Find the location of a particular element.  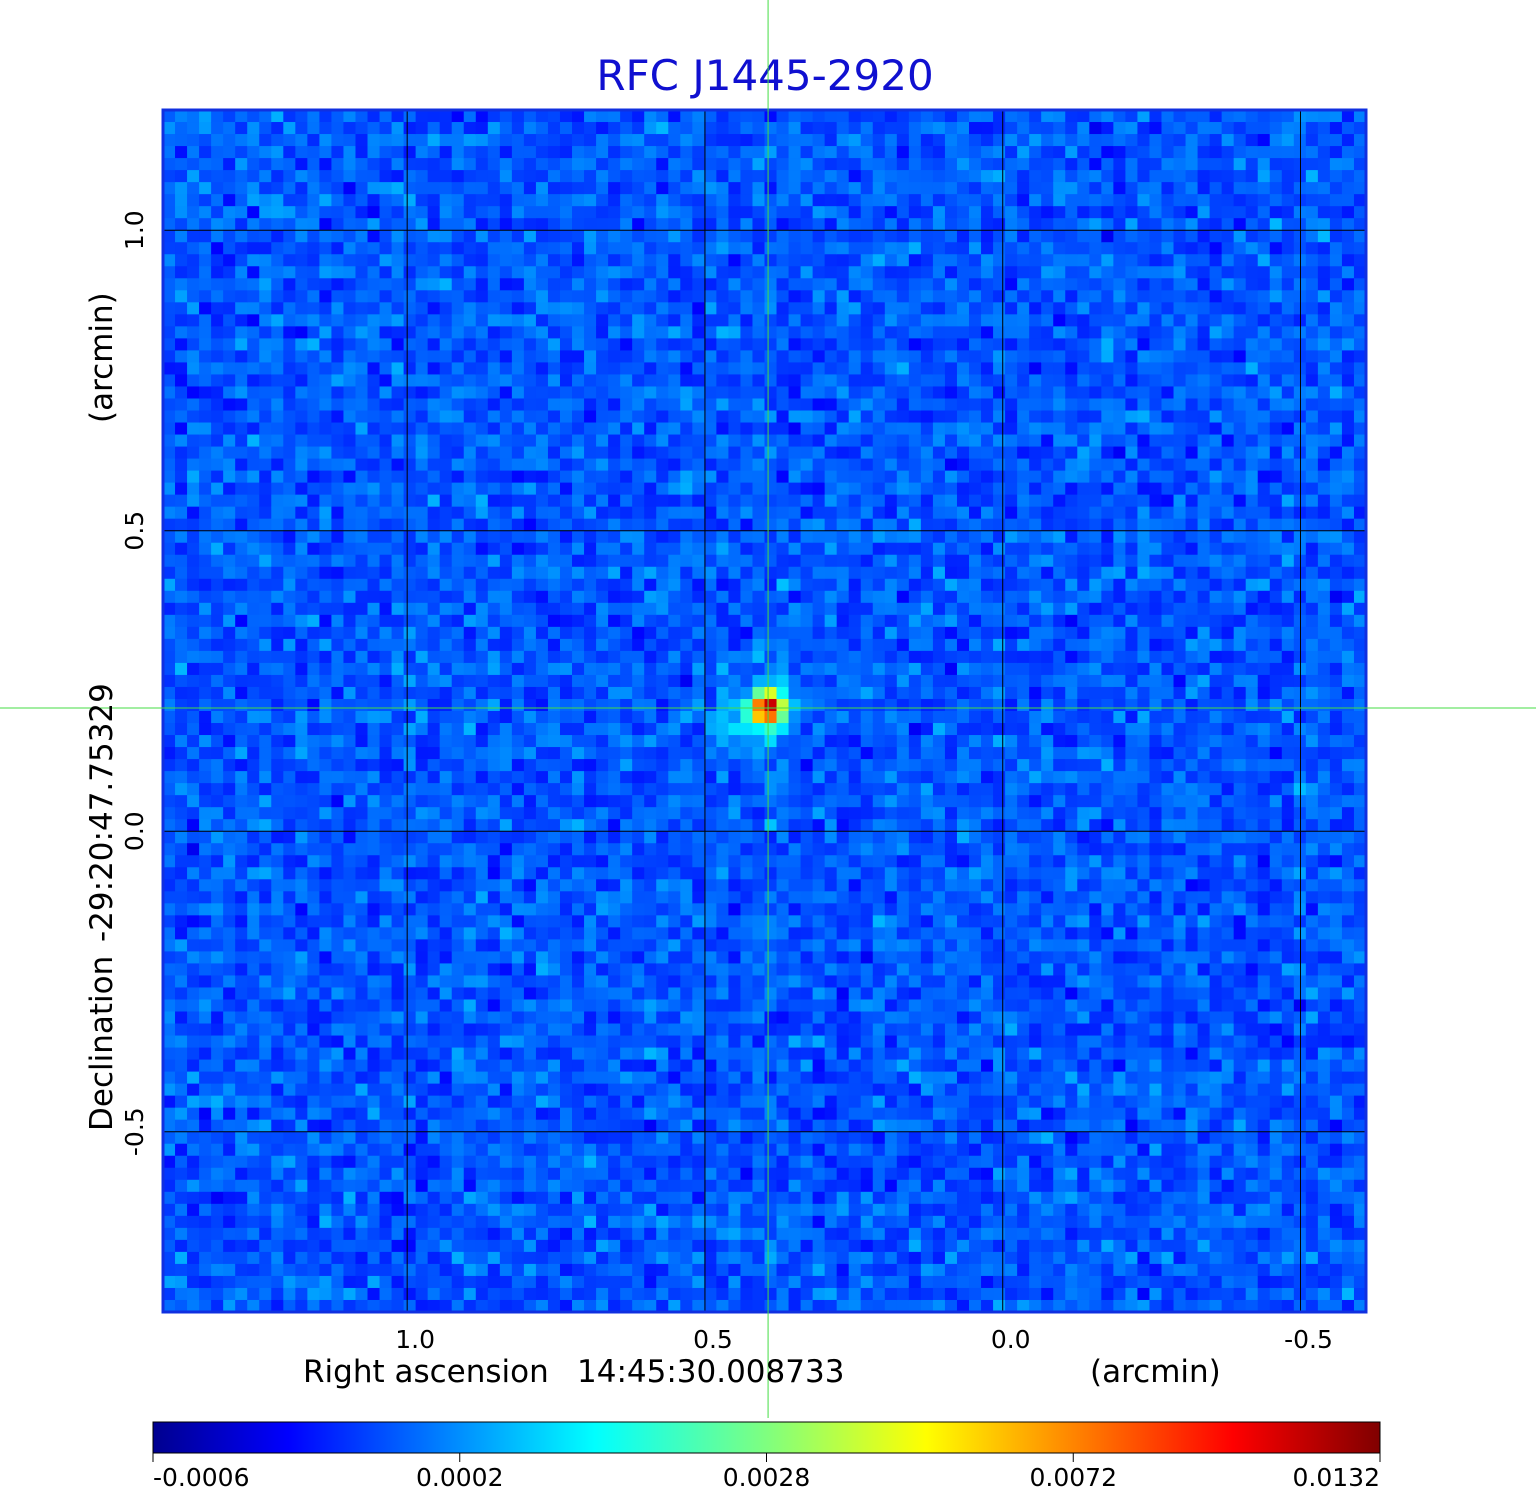

x-tick-label: 1.0 is located at coordinates (415, 1339).